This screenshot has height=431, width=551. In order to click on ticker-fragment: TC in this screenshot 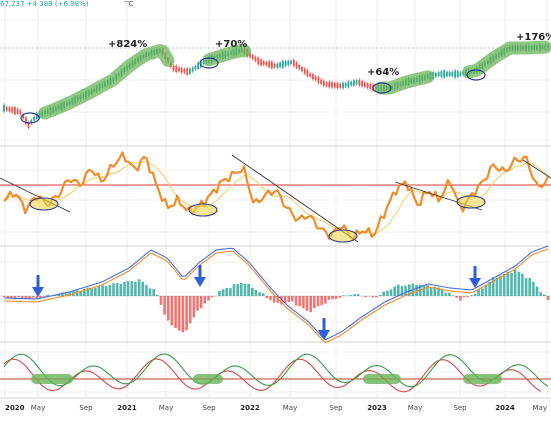, I will do `click(129, 4)`.